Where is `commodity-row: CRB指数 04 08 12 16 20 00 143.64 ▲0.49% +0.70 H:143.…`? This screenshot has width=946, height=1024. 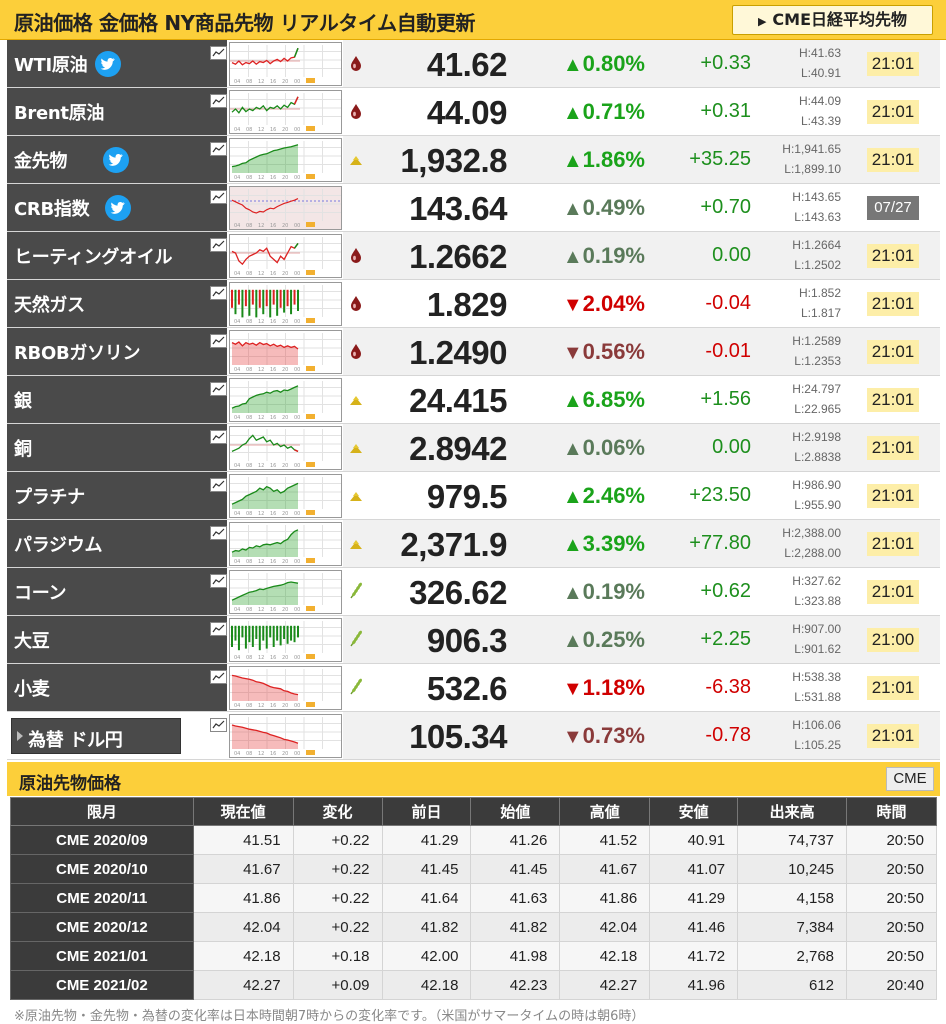 commodity-row: CRB指数 04 08 12 16 20 00 143.64 ▲0.49% +0.70 H:143.… is located at coordinates (473, 208).